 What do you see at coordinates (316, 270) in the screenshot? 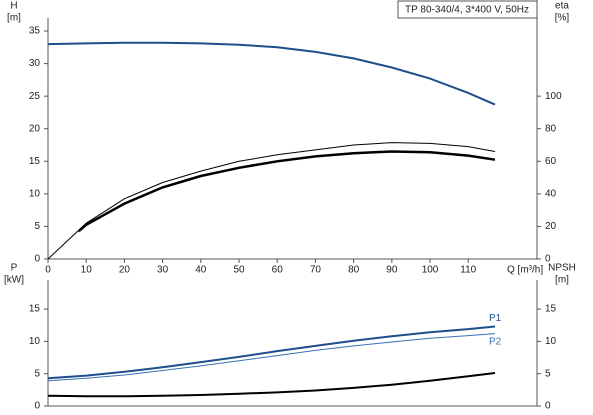
I see `x-tick-label: 70` at bounding box center [316, 270].